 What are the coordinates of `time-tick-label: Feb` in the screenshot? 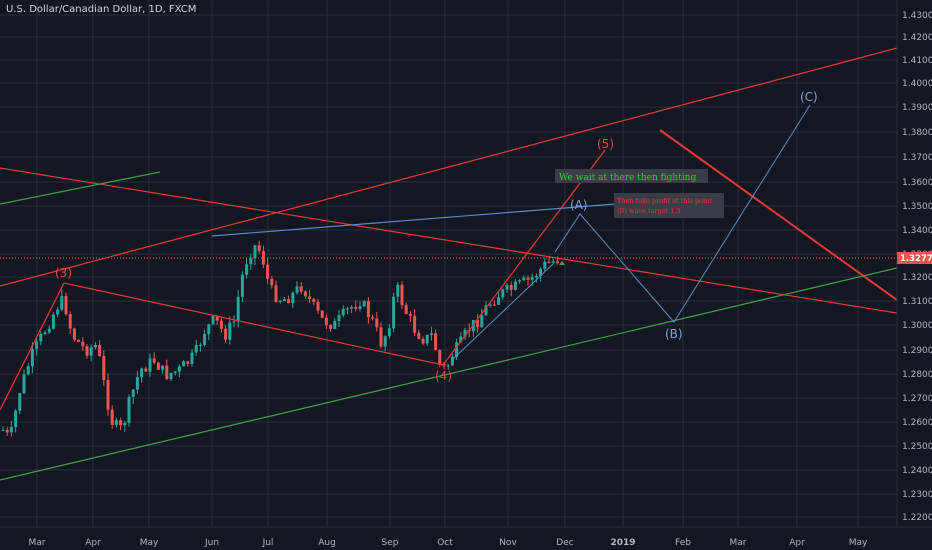 It's located at (683, 543).